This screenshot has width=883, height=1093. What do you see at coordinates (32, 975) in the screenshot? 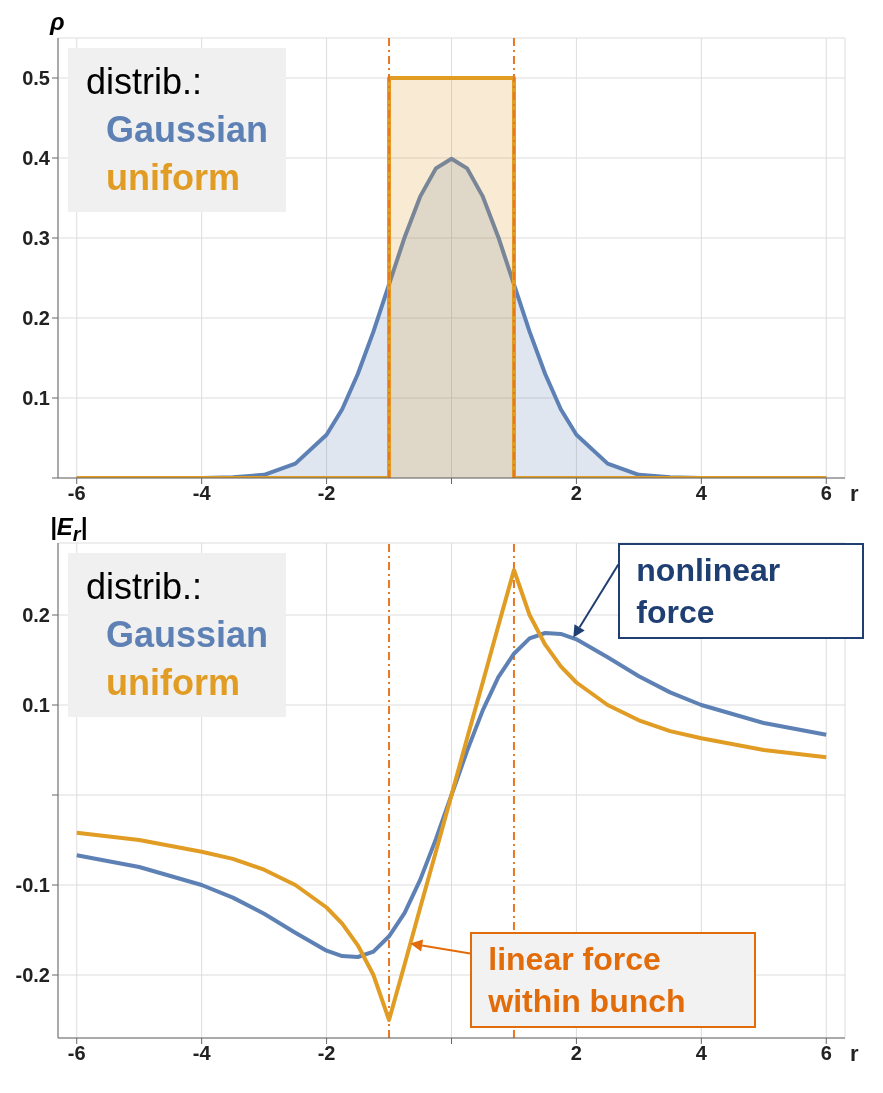
I see `y-tick-label: -0.2` at bounding box center [32, 975].